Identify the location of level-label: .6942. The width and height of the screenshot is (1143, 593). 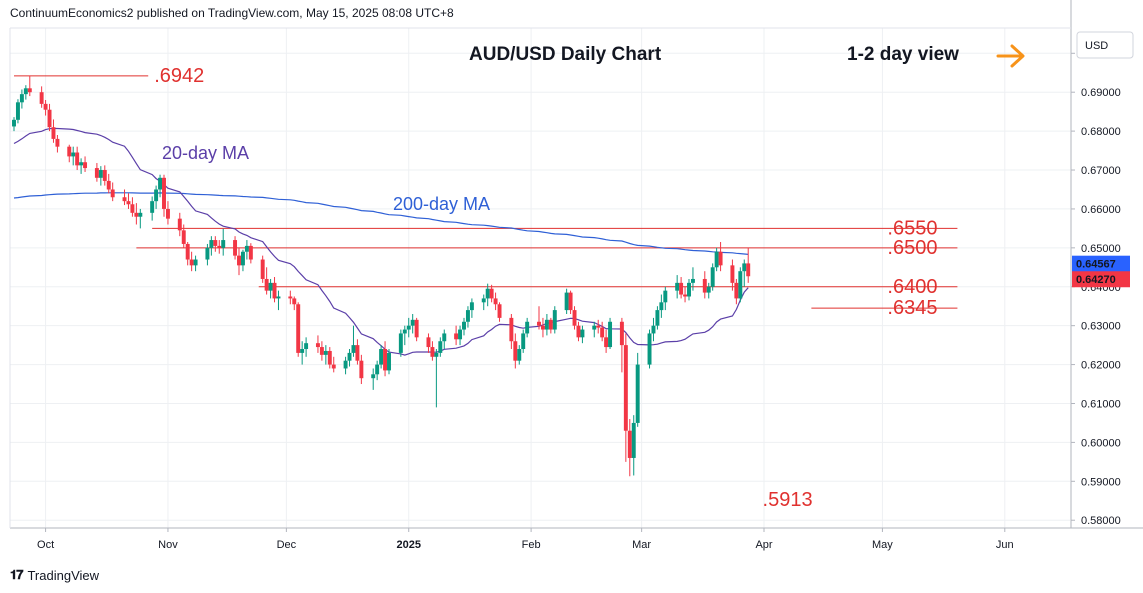
(179, 76).